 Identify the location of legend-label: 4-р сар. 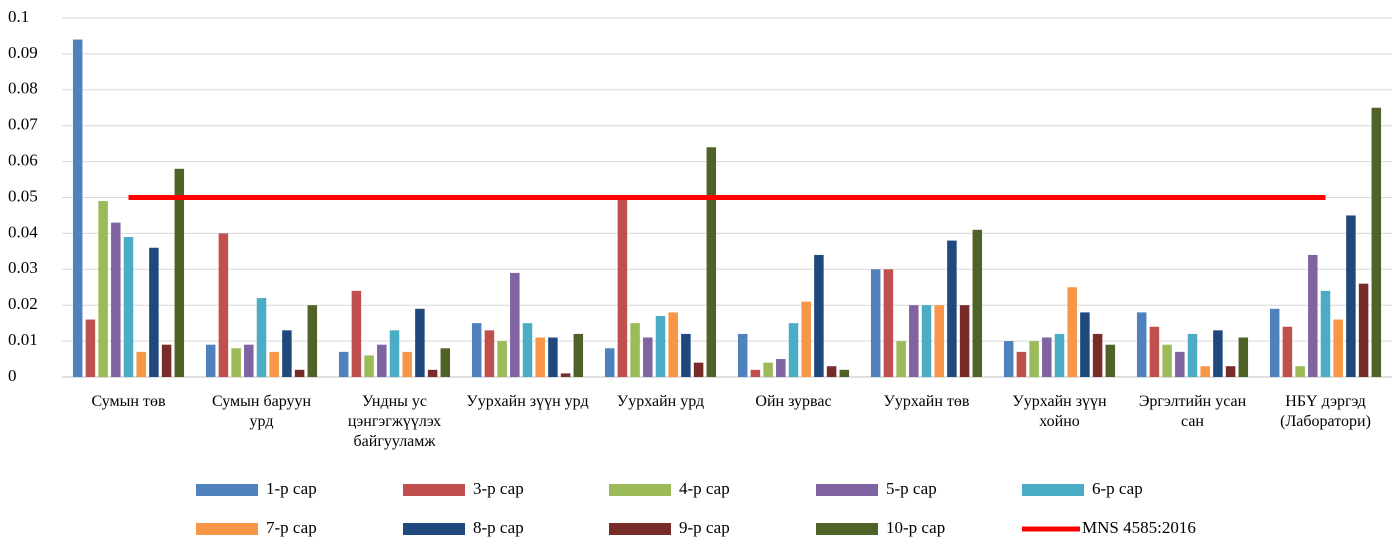
(704, 488).